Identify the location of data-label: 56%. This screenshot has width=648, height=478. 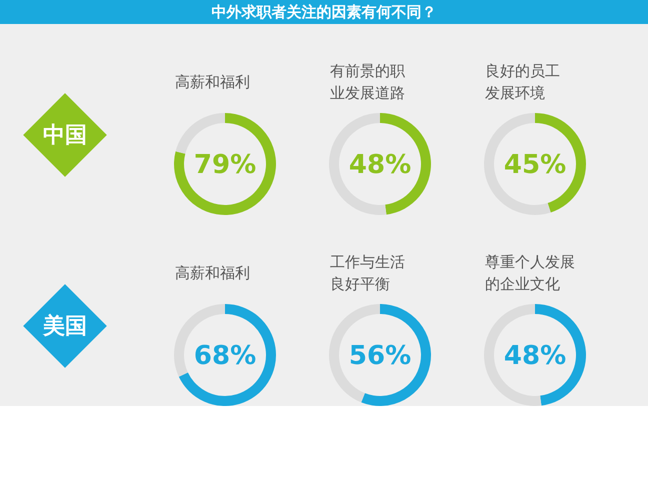
(380, 356).